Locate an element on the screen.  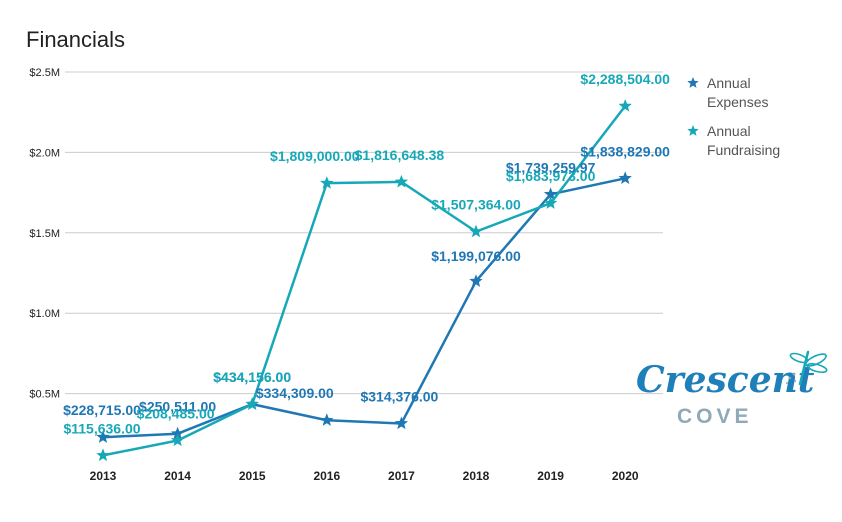
data-label: $228,715.00 is located at coordinates (102, 410).